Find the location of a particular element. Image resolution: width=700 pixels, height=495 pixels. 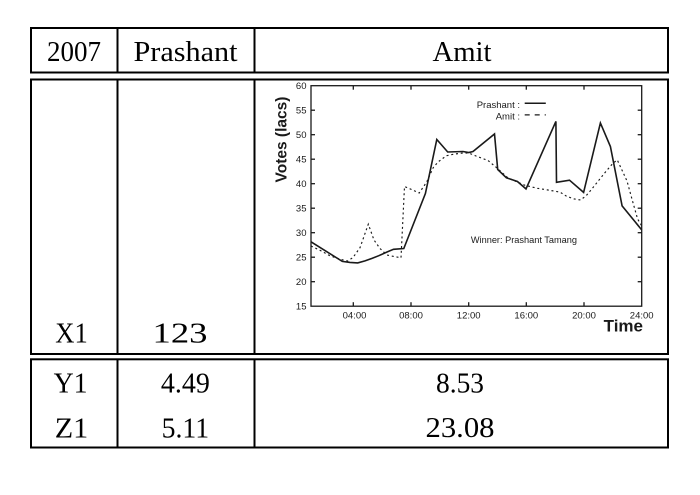

svg-text: 60 is located at coordinates (301, 86).